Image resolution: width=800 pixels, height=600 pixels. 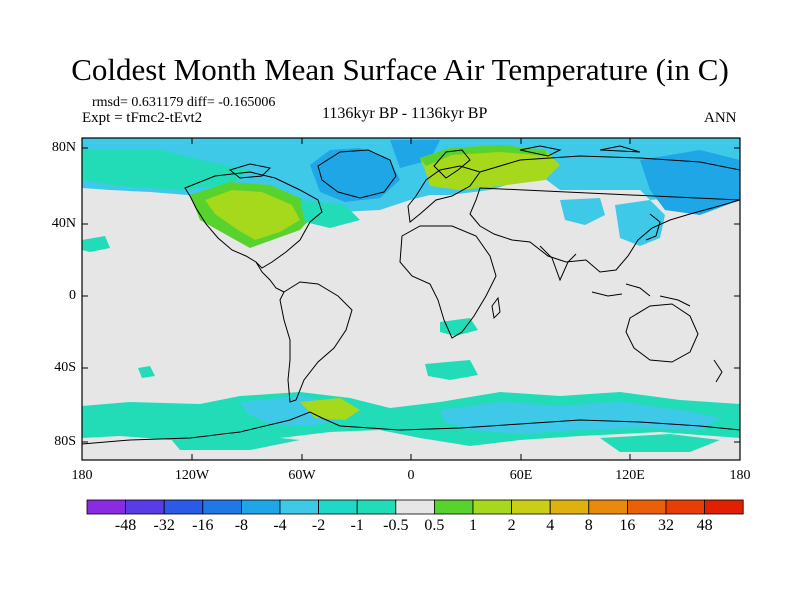 What do you see at coordinates (142, 118) in the screenshot?
I see `experiment-label: Expt = tFmc2-tEvt2` at bounding box center [142, 118].